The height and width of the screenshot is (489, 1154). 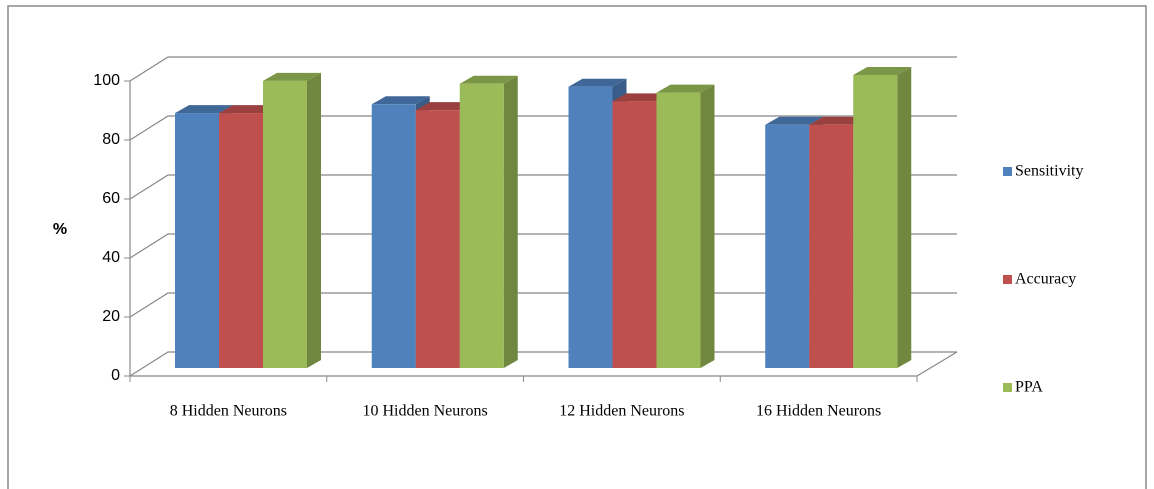 What do you see at coordinates (60, 229) in the screenshot?
I see `y-axis-label: %` at bounding box center [60, 229].